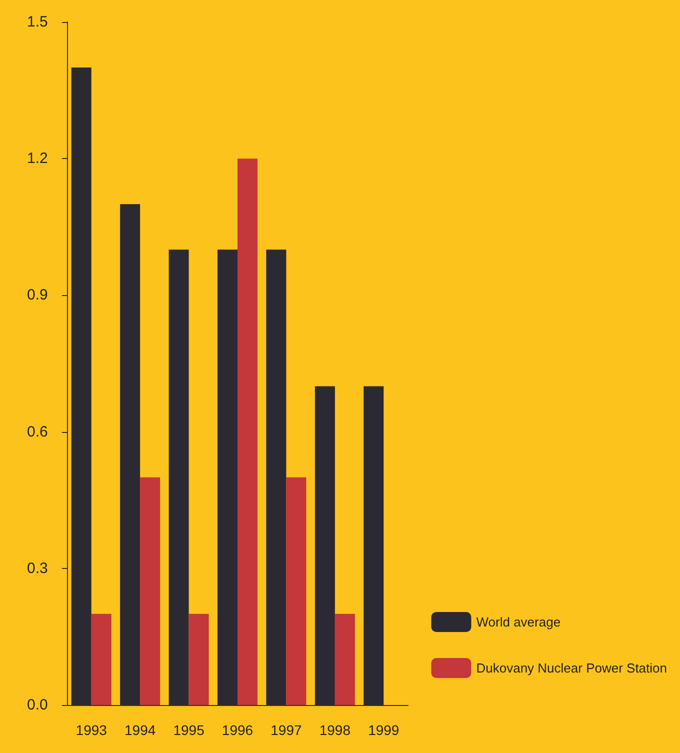 The height and width of the screenshot is (753, 680). I want to click on x-tick-label: 1994, so click(140, 730).